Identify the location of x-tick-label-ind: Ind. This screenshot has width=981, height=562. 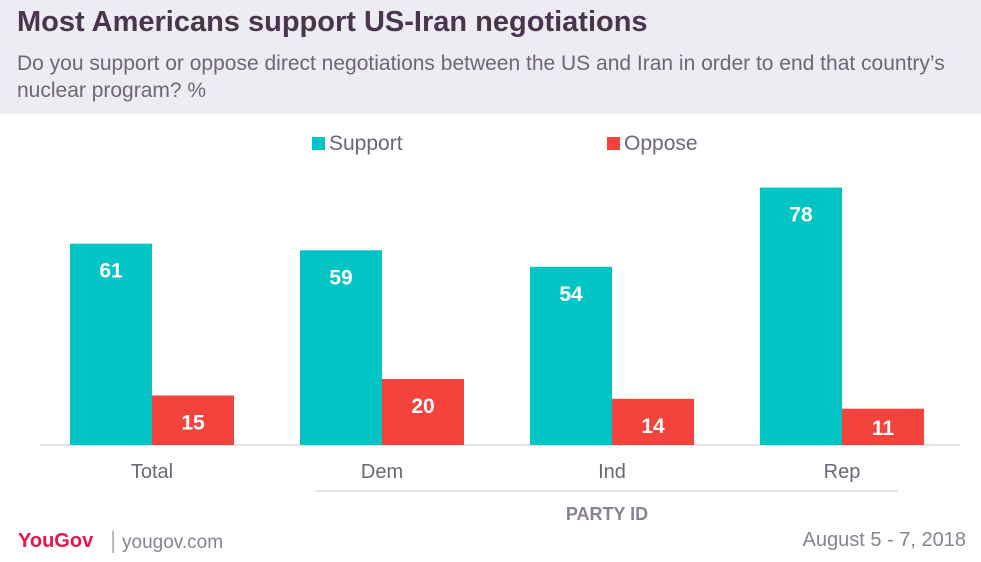
(612, 472).